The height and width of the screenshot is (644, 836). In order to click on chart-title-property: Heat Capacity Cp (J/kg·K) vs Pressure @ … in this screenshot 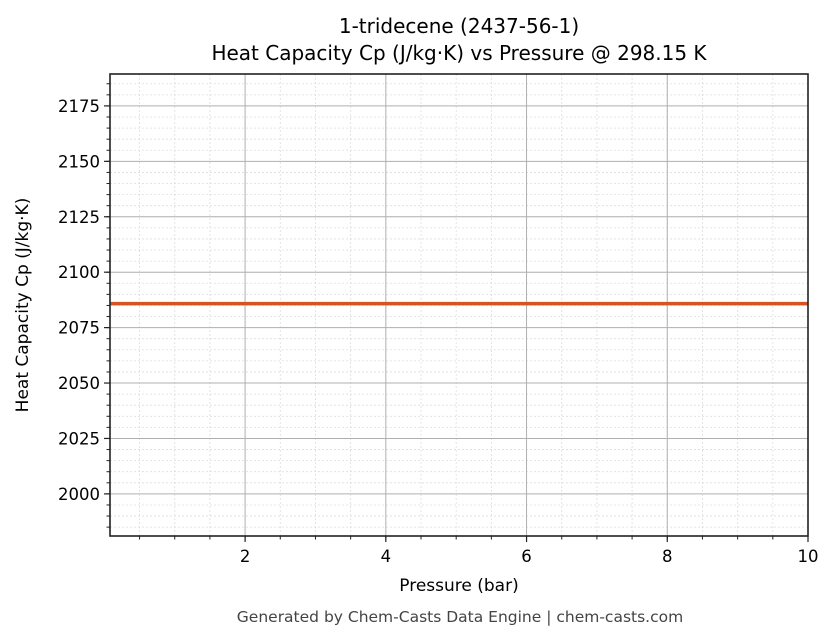, I will do `click(459, 53)`.